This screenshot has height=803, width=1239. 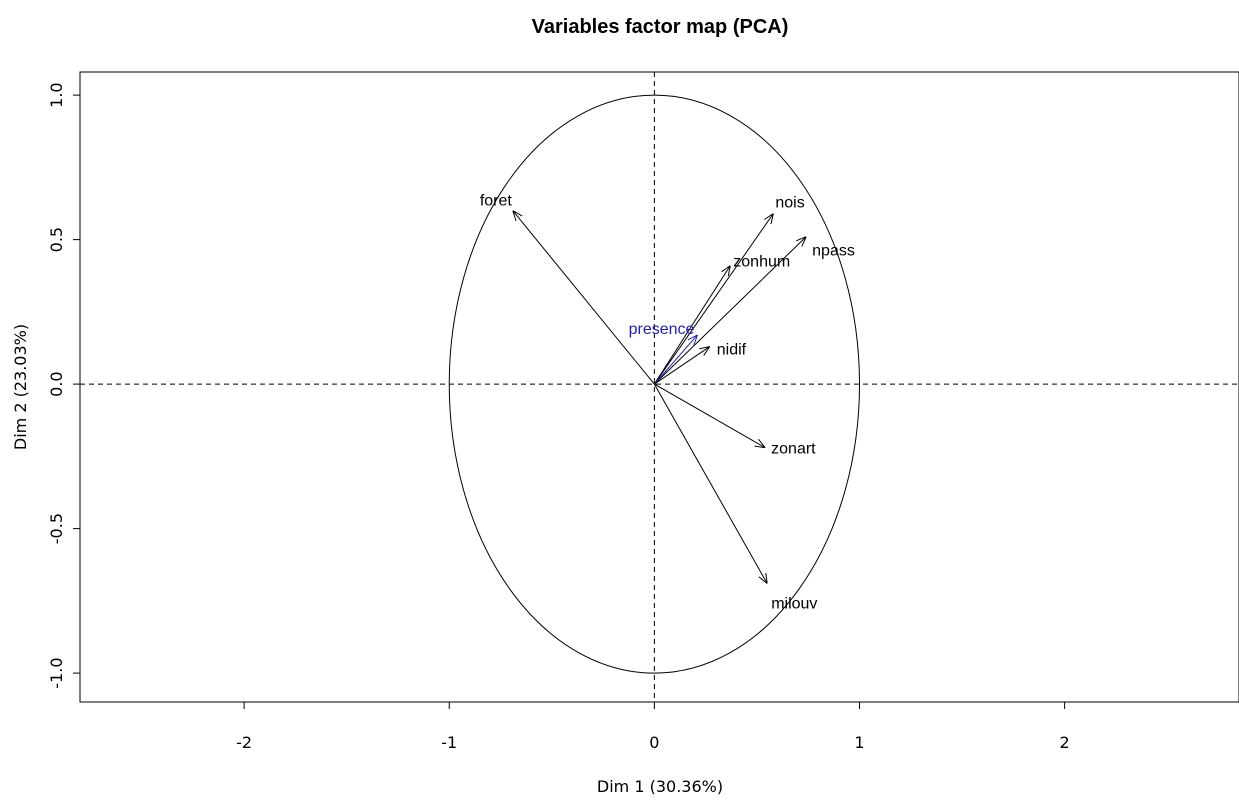 I want to click on y-tick-label: -0.5, so click(x=56, y=528).